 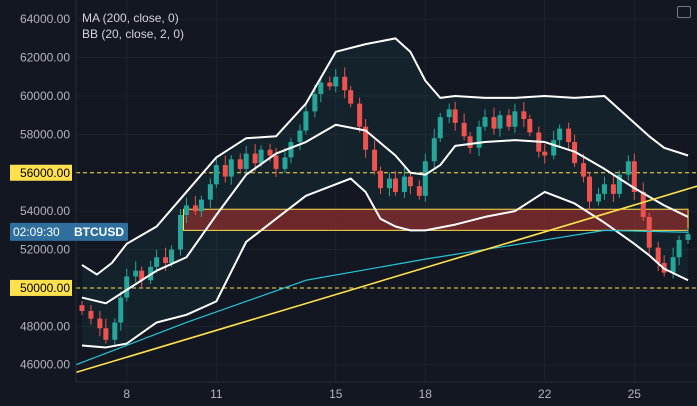 I want to click on x-axis-panel, so click(x=348, y=394).